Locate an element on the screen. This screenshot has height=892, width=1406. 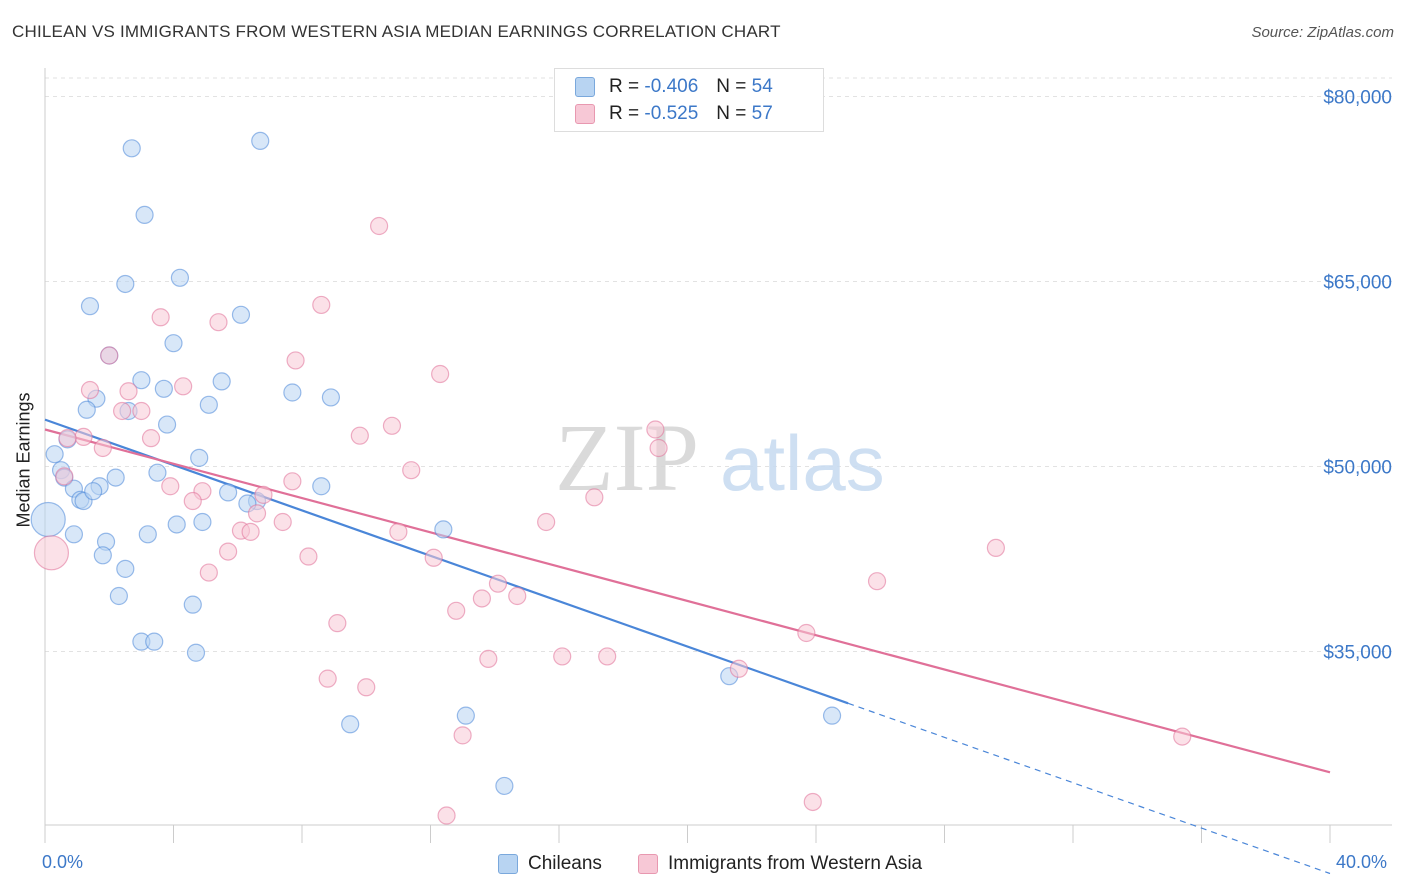
legend-item-chileans: Chileans is located at coordinates (550, 864).